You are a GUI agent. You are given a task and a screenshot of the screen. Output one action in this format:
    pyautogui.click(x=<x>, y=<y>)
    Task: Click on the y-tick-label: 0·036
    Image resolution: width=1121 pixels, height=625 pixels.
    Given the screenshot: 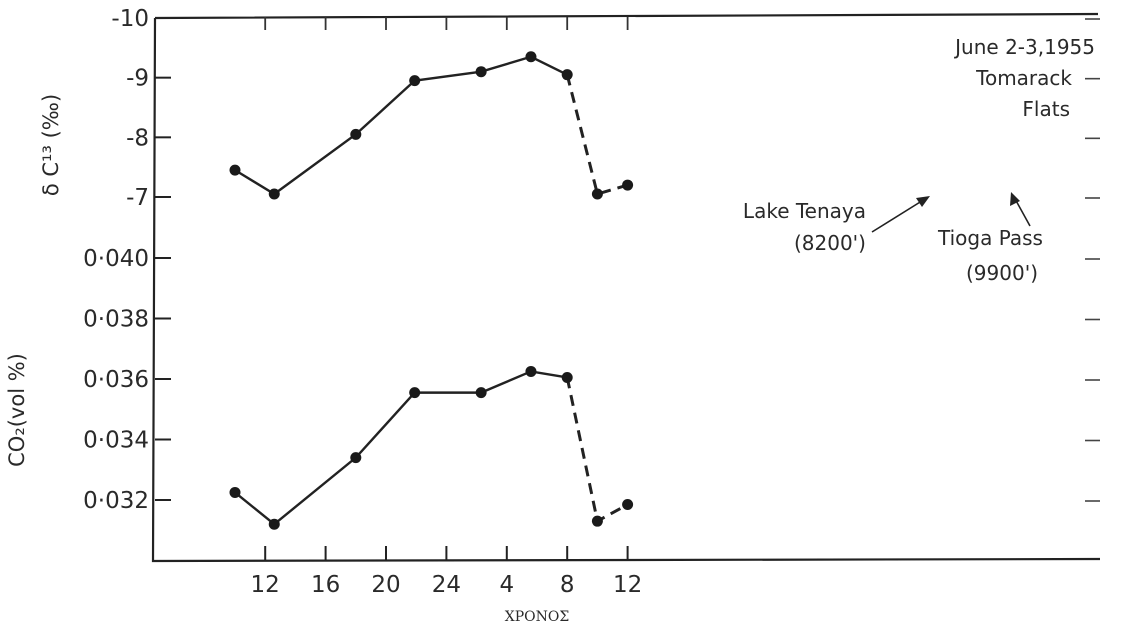 What is the action you would take?
    pyautogui.click(x=116, y=380)
    